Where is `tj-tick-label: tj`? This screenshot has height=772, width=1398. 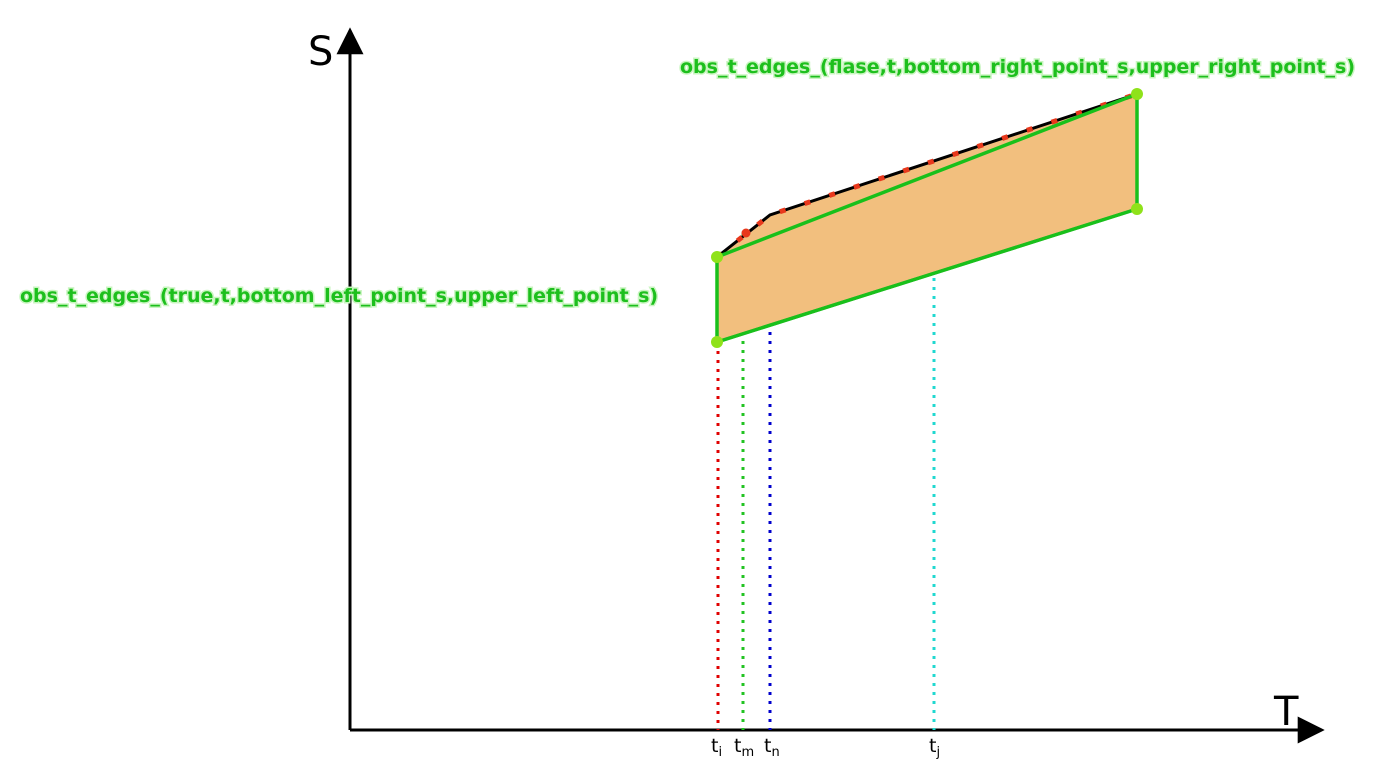
tj-tick-label: tj is located at coordinates (934, 747).